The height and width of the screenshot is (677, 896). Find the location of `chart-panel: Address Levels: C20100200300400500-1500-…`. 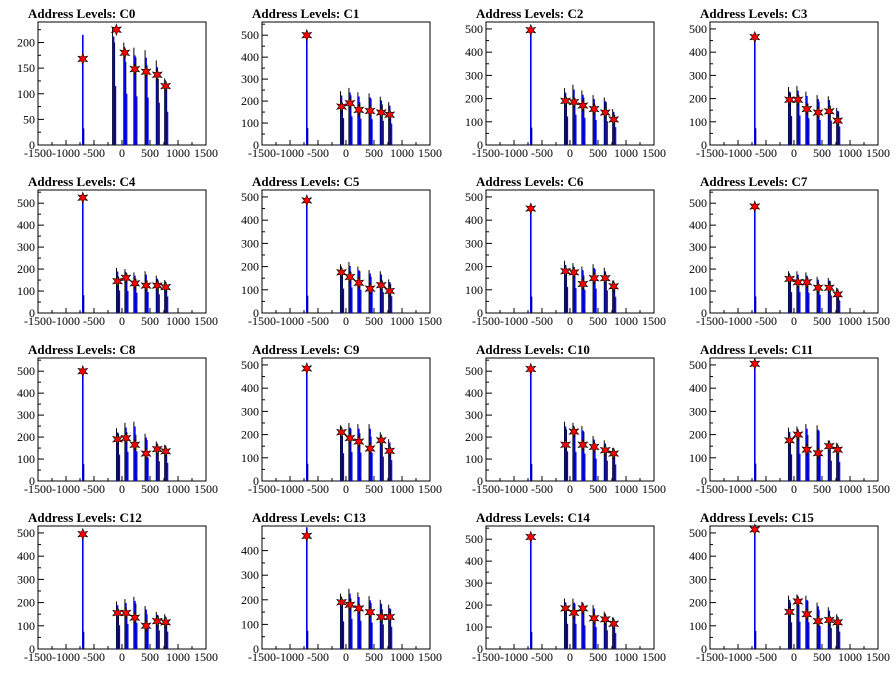

chart-panel: Address Levels: C20100200300400500-1500-… is located at coordinates (565, 83).